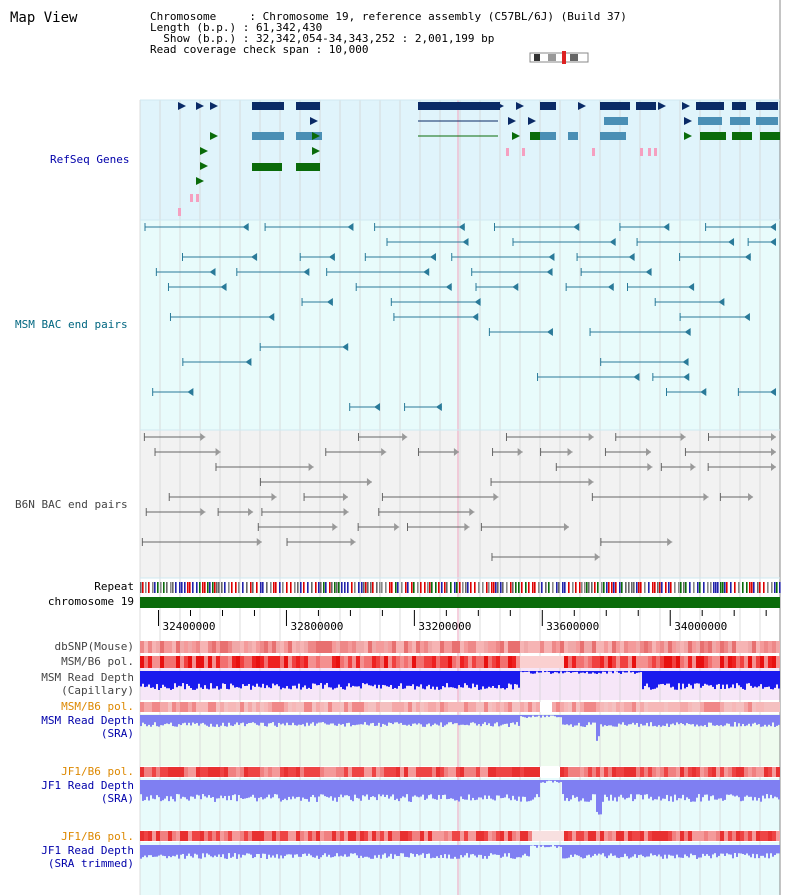 This screenshot has width=800, height=895. What do you see at coordinates (520, 106) in the screenshot?
I see `gene-arrow` at bounding box center [520, 106].